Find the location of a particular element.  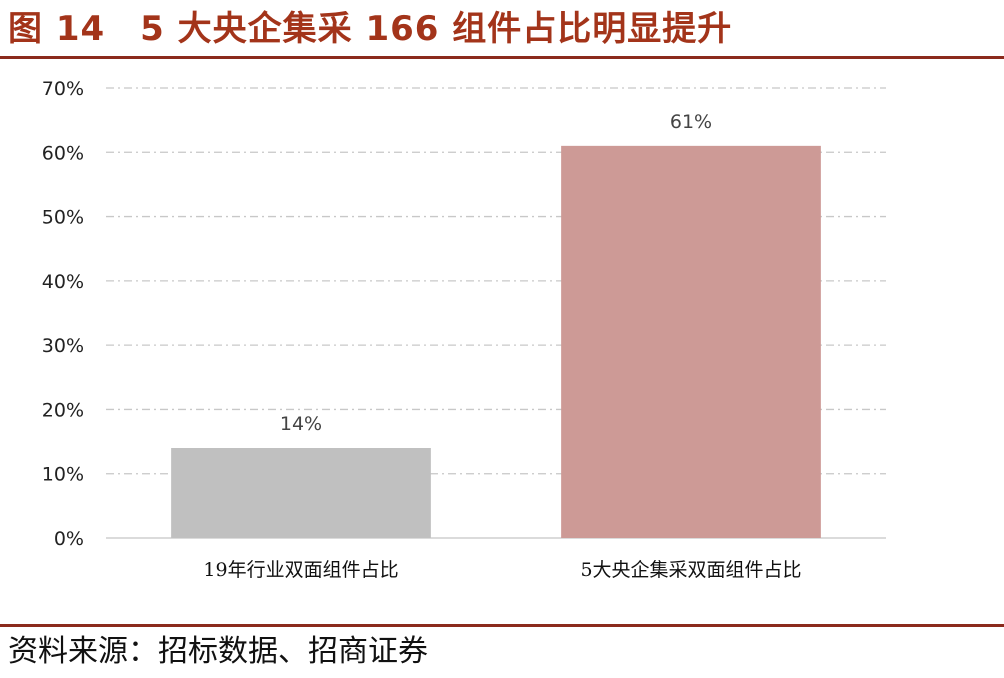

category-label: 5大央企集采双面组件占比 is located at coordinates (690, 570).